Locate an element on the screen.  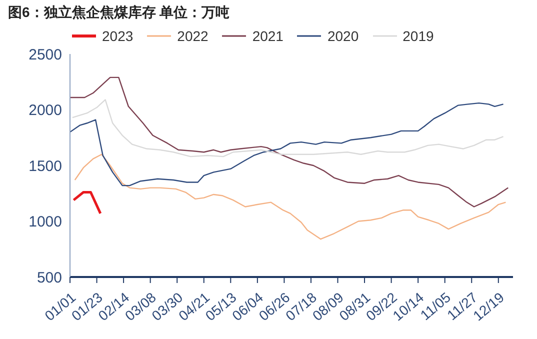
y-tick-label: 1500 is located at coordinates (45, 166).